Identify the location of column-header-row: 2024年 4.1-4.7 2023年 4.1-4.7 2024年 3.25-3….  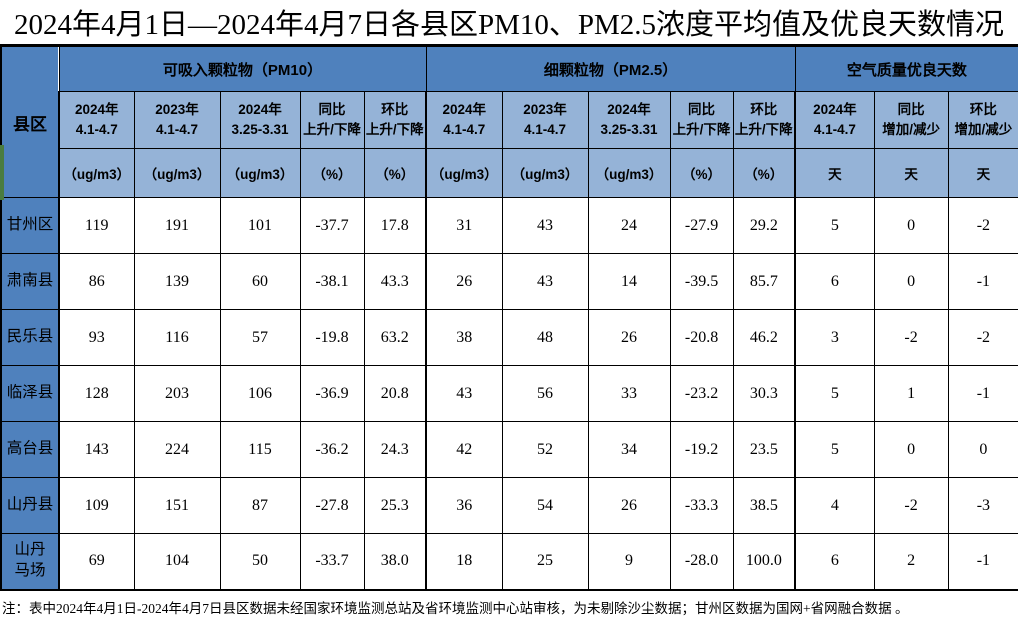
(509, 120).